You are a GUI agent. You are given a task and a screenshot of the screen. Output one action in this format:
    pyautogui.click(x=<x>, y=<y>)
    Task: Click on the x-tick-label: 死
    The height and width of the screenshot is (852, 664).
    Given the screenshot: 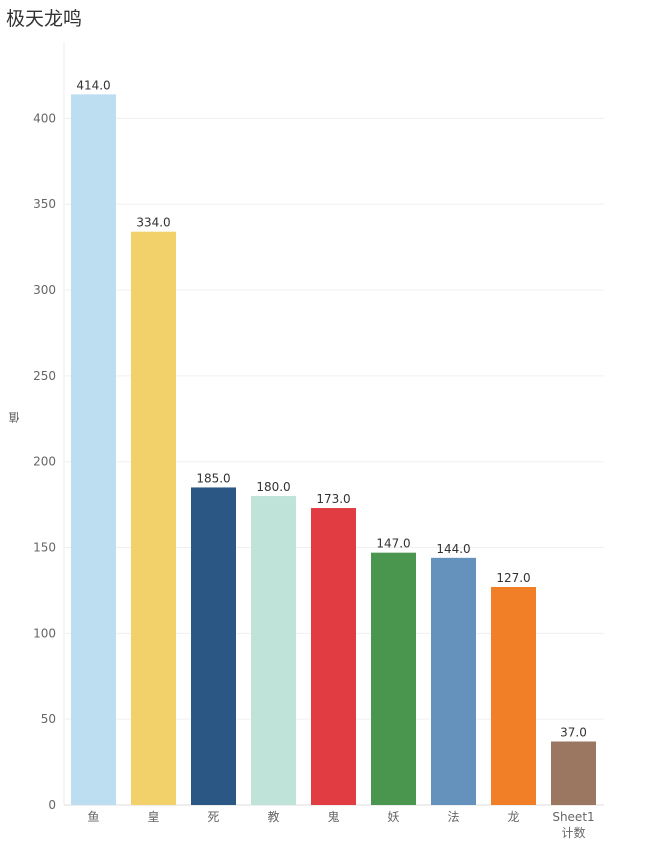 What is the action you would take?
    pyautogui.click(x=213, y=817)
    